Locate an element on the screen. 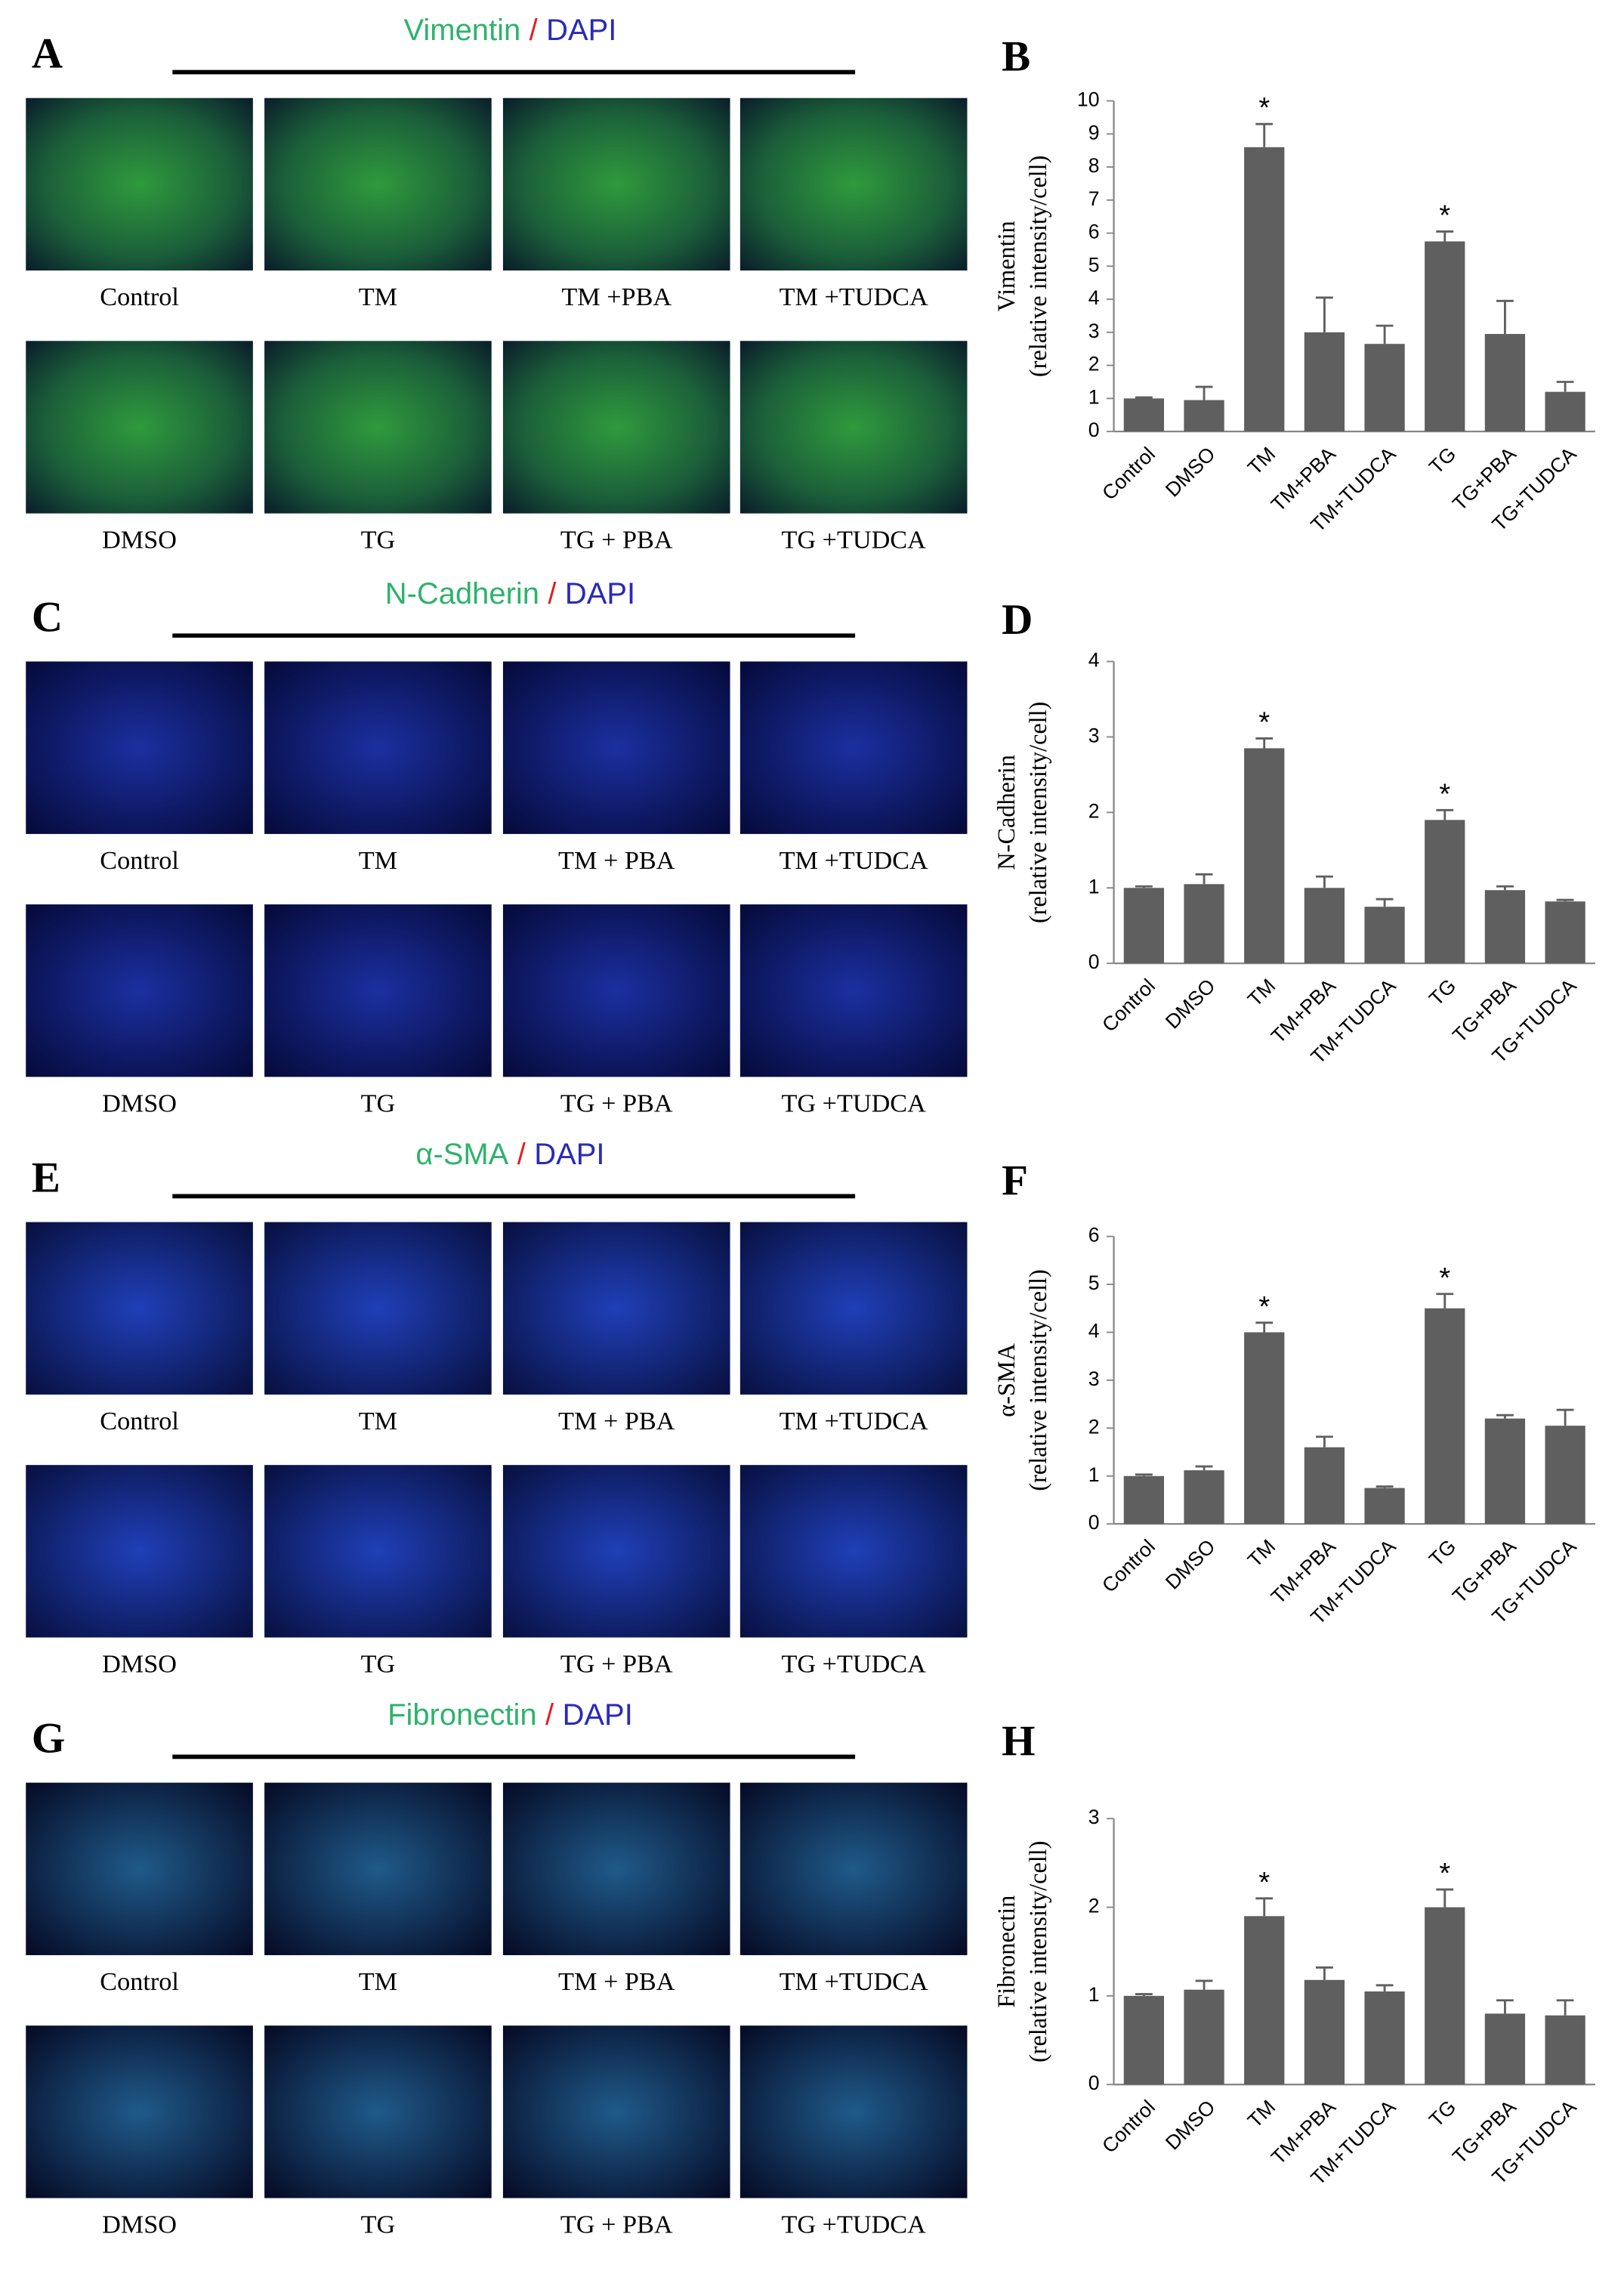  y-axis-label: Fibronectin is located at coordinates (1007, 1952).